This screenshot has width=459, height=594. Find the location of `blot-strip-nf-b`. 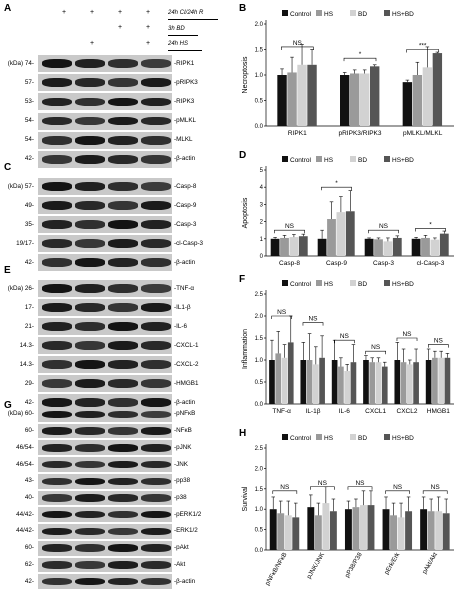

blot-strip-nf-b is located at coordinates (105, 431).